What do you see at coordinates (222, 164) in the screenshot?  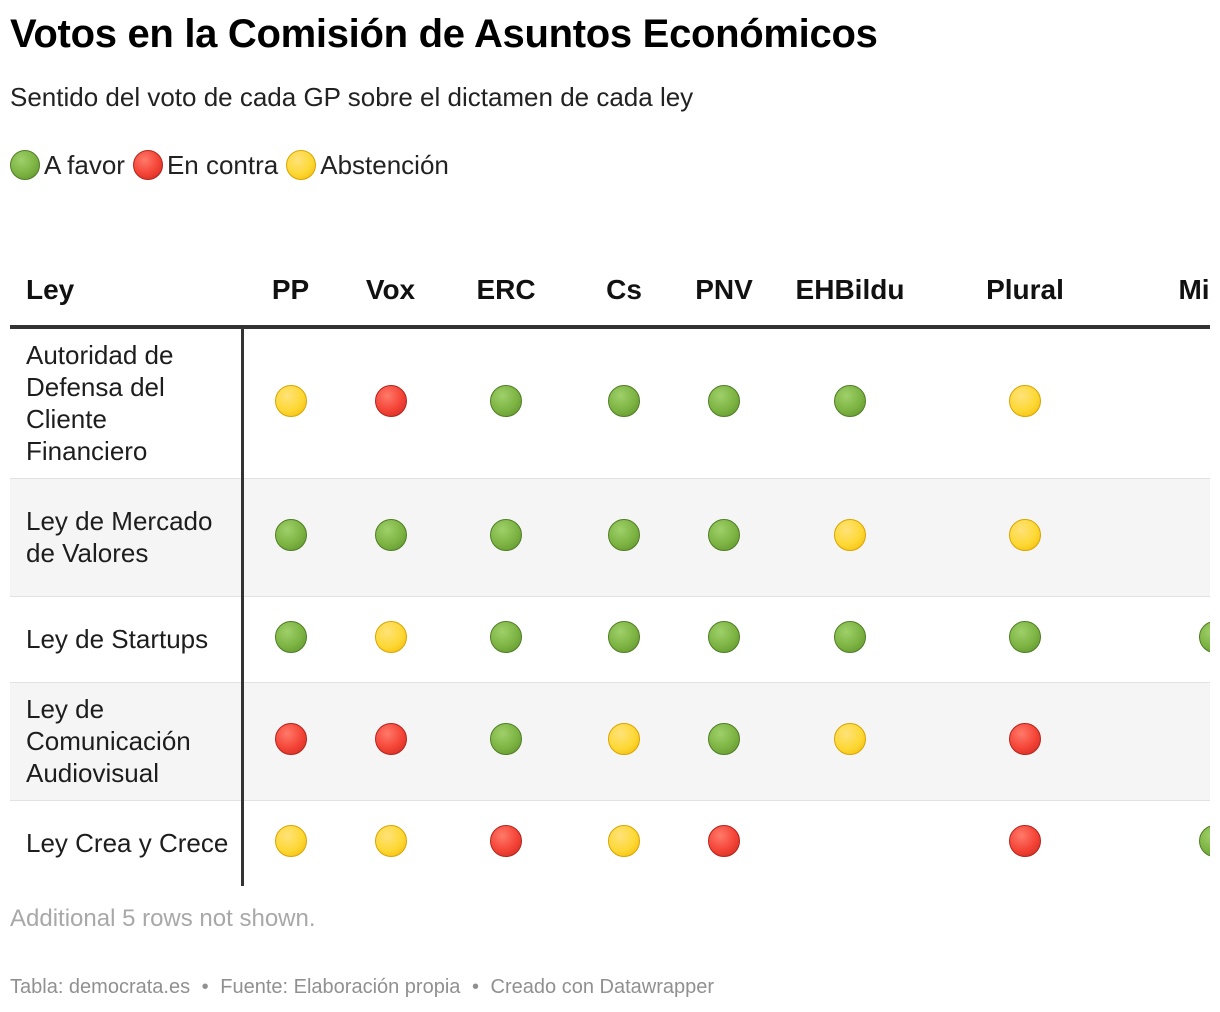 I see `legend-label-contra: En contra` at bounding box center [222, 164].